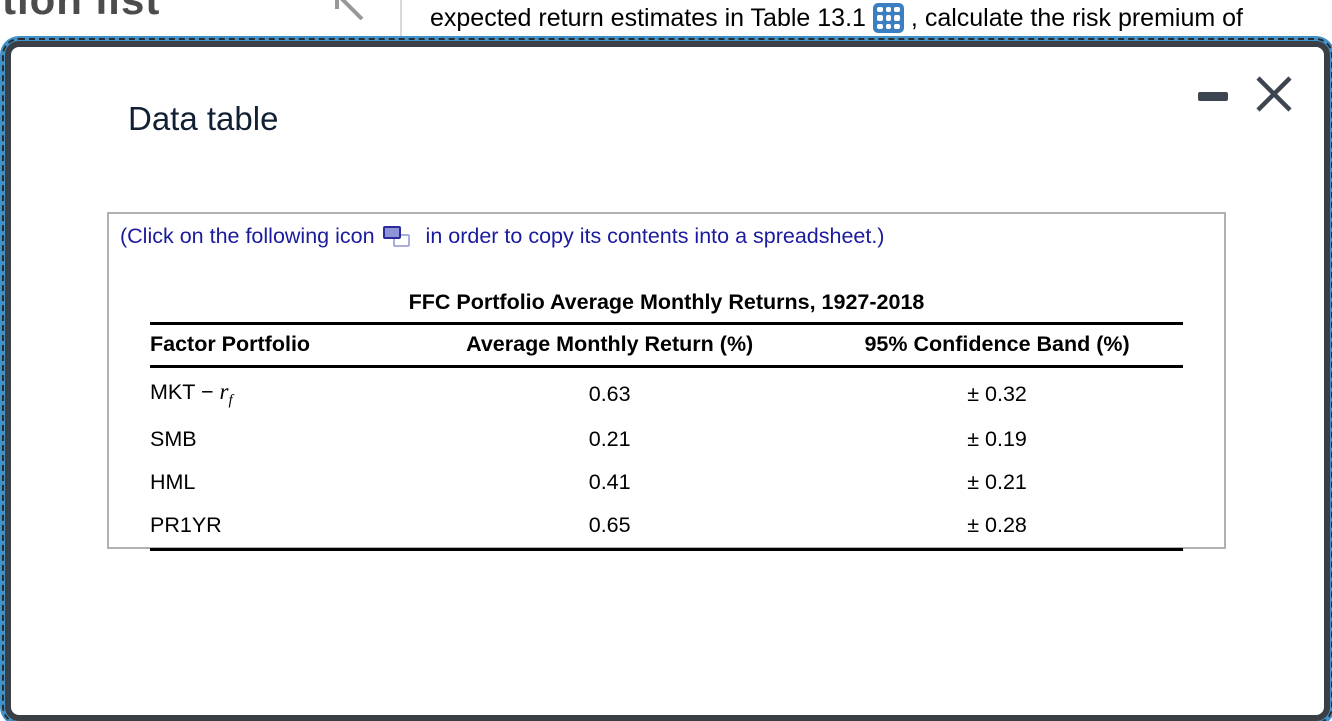 The width and height of the screenshot is (1332, 721). I want to click on factor-cell: SMB, so click(173, 439).